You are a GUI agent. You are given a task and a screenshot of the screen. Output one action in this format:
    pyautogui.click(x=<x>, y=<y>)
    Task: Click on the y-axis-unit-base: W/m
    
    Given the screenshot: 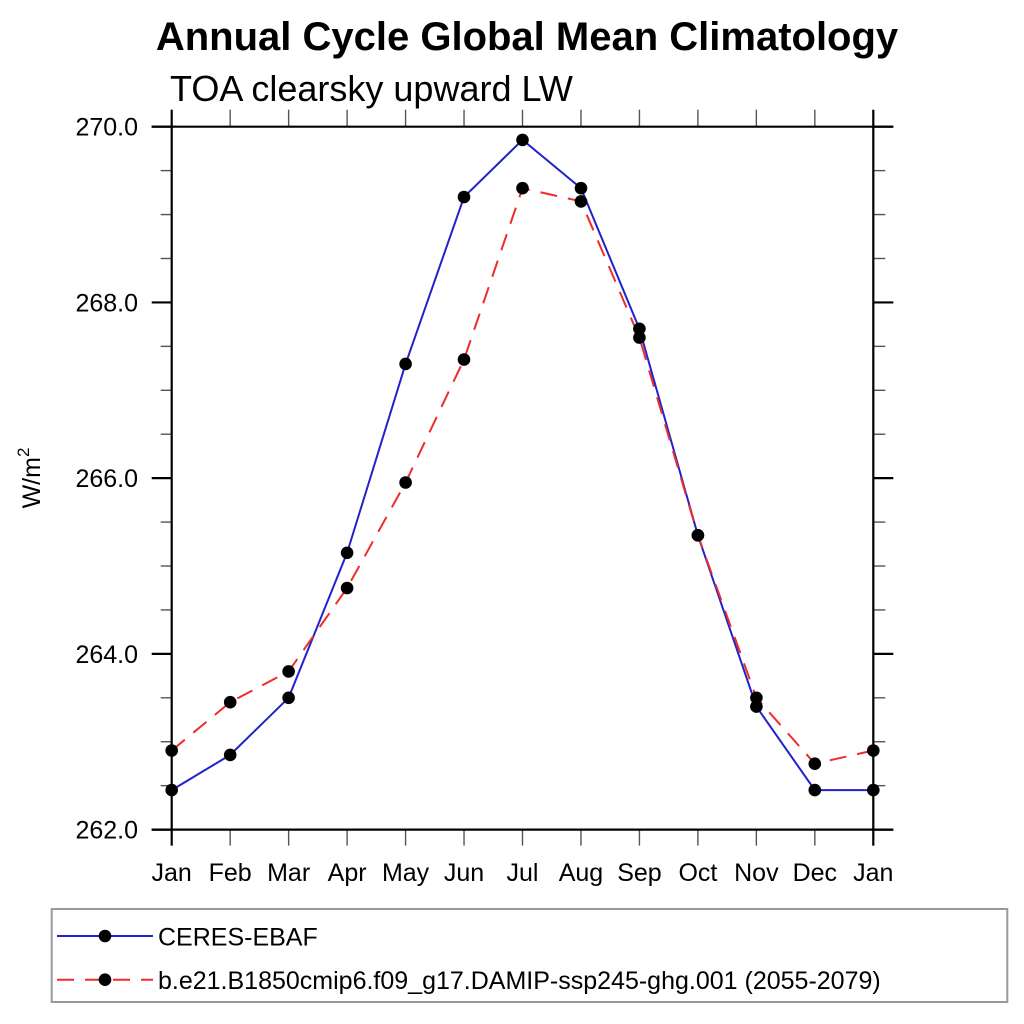 What is the action you would take?
    pyautogui.click(x=32, y=482)
    